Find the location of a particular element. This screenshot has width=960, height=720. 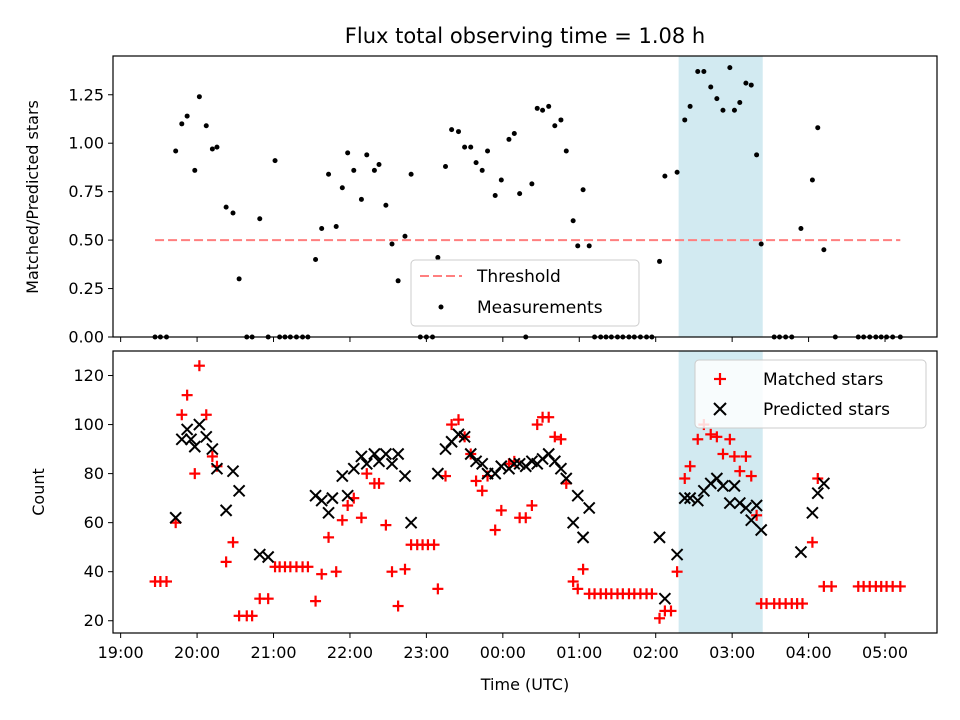

legend-threshold-label: Threshold is located at coordinates (518, 277).